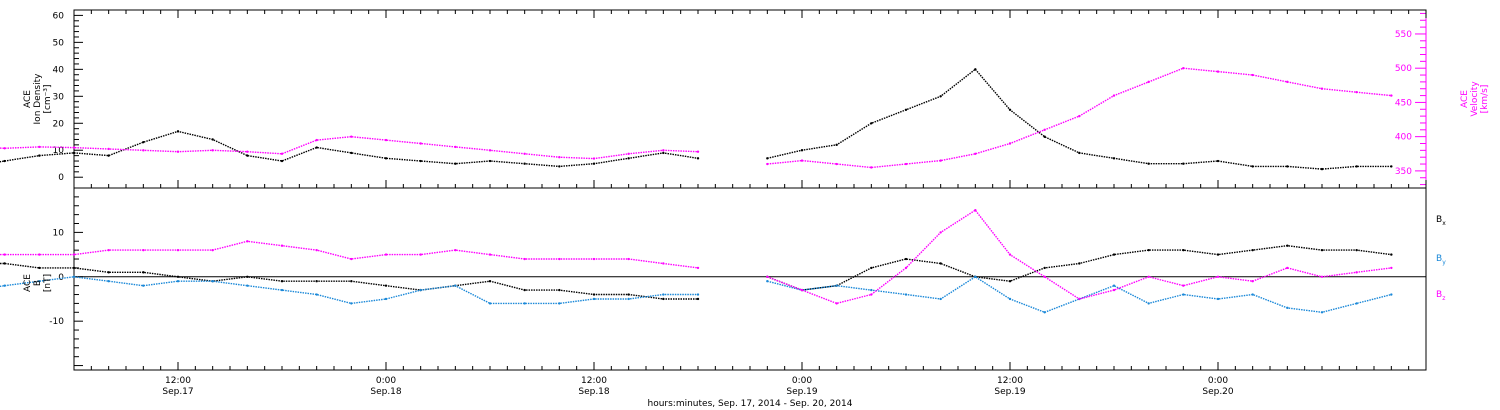 The width and height of the screenshot is (1500, 410). I want to click on density-tick-label: 20, so click(59, 124).